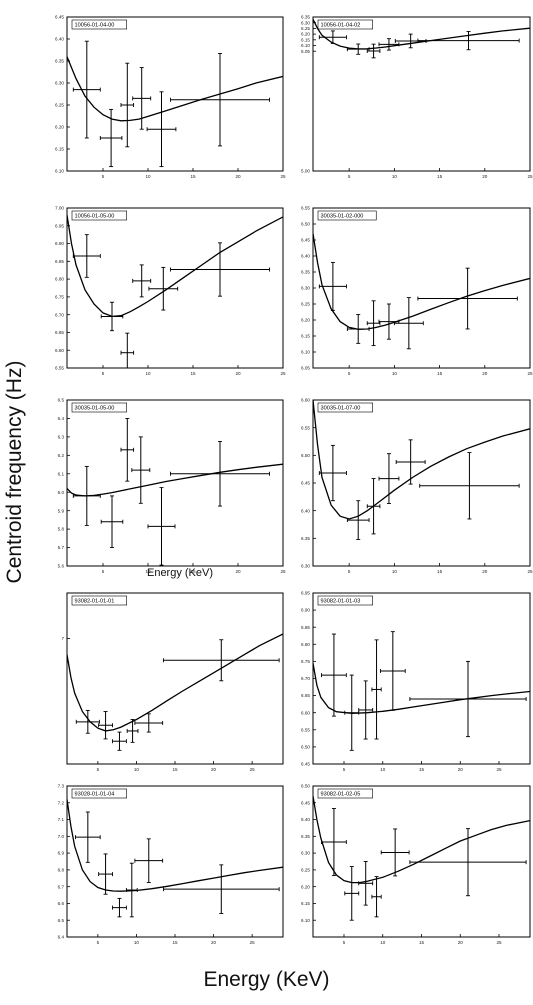 The width and height of the screenshot is (533, 1005). Describe the element at coordinates (61, 819) in the screenshot. I see `y-tick-label: 7.1` at that location.